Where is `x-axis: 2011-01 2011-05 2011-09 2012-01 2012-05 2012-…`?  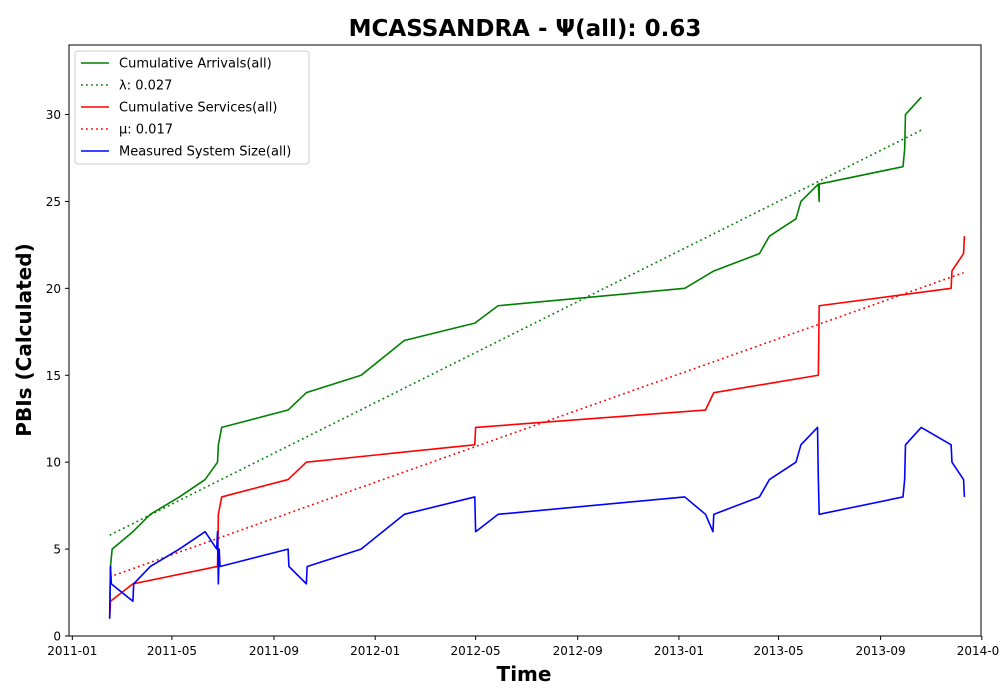
x-axis: 2011-01 2011-05 2011-09 2012-01 2012-05 2012-… is located at coordinates (523, 647).